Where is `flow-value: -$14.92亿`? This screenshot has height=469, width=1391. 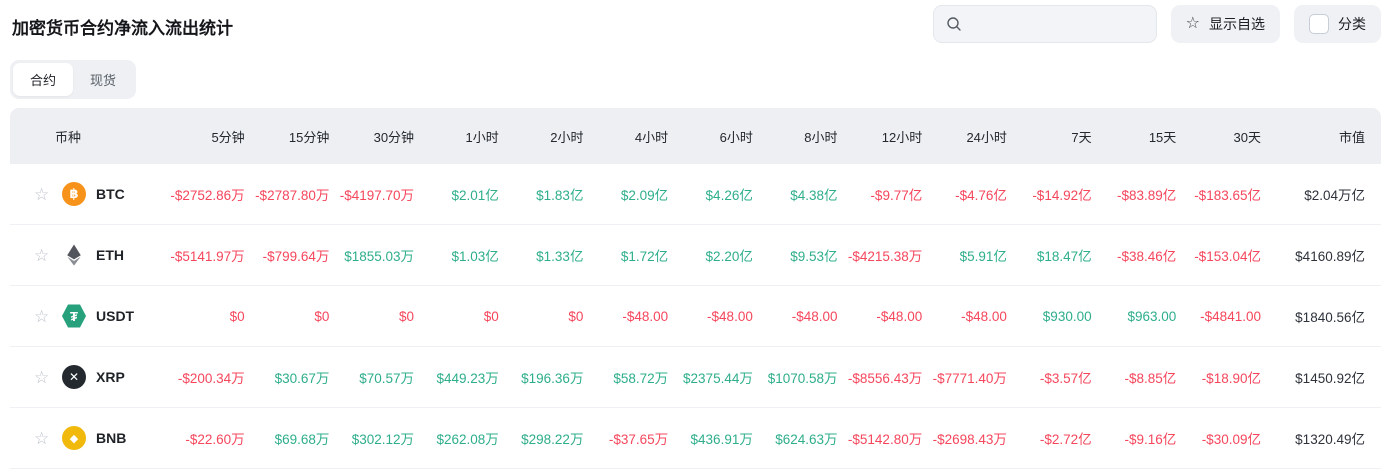
flow-value: -$14.92亿 is located at coordinates (1062, 195).